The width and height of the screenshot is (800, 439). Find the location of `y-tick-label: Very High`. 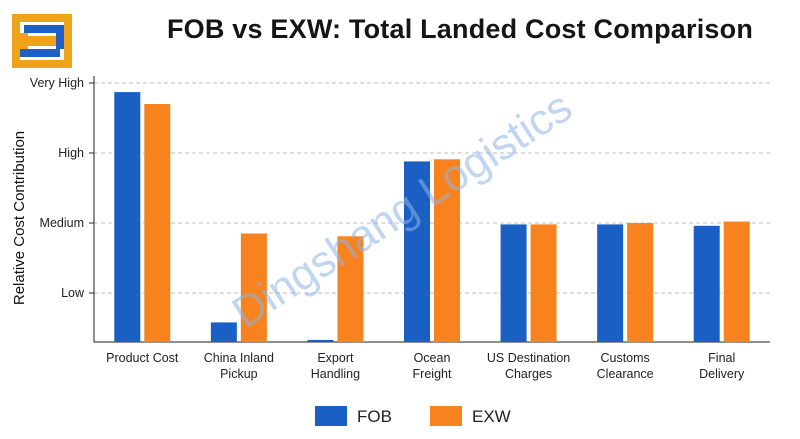

y-tick-label: Very High is located at coordinates (57, 83).